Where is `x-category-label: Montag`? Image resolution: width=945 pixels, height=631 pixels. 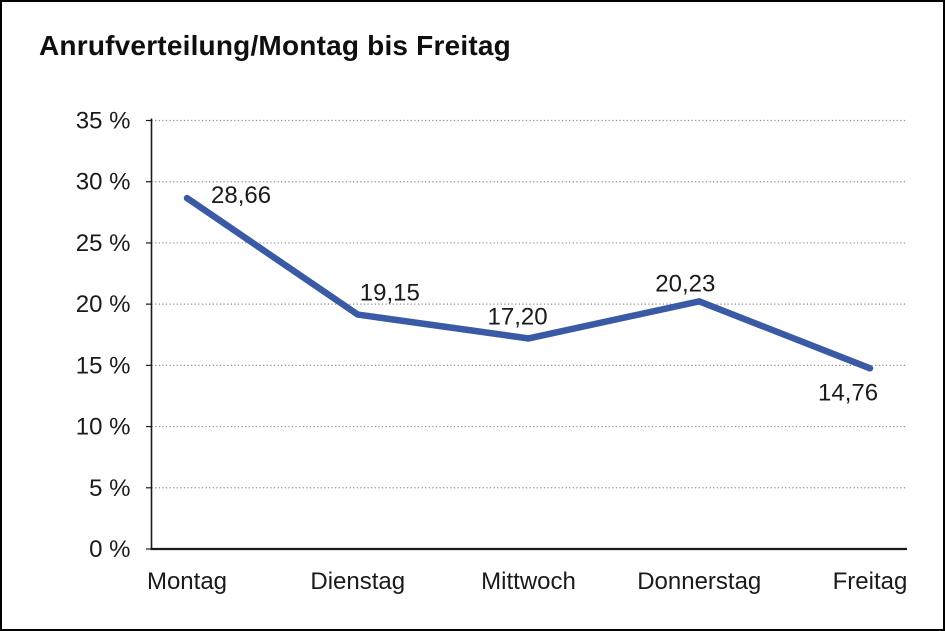 x-category-label: Montag is located at coordinates (187, 581).